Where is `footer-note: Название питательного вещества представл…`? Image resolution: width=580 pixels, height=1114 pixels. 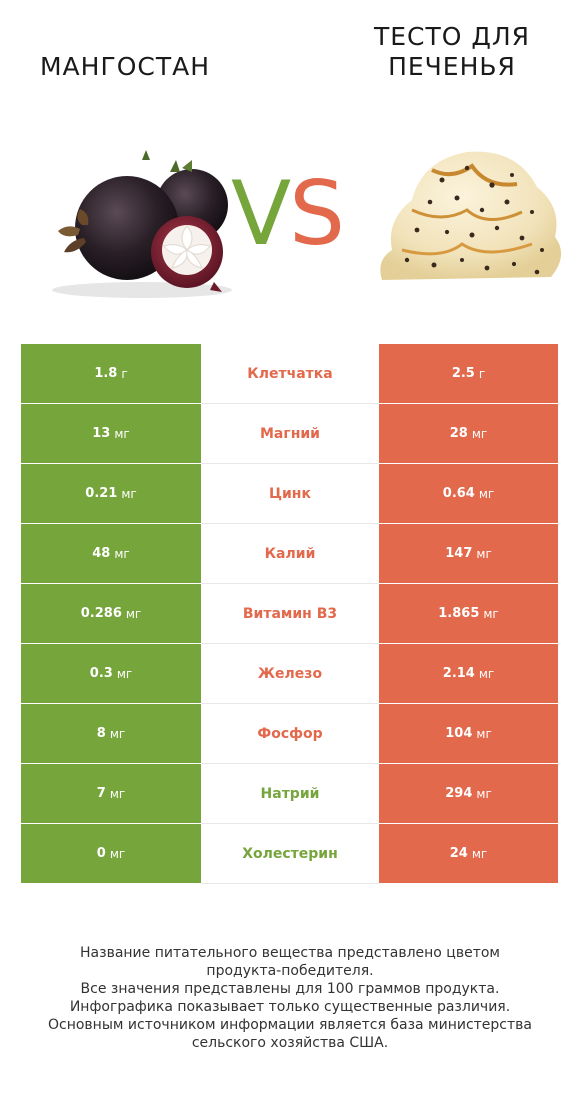 footer-note: Название питательного вещества представл… is located at coordinates (290, 998).